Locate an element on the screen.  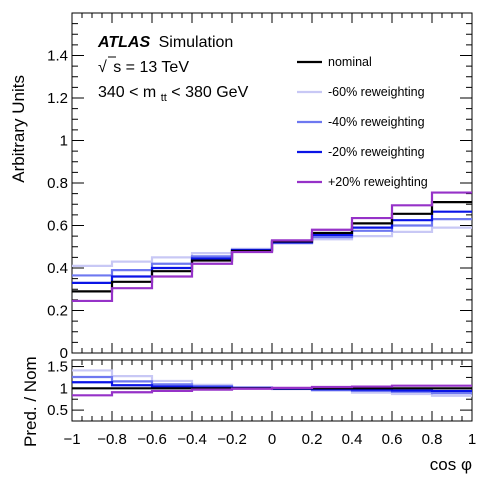
ratio-y-axis-title: Pred. / Nom is located at coordinates (30, 401).